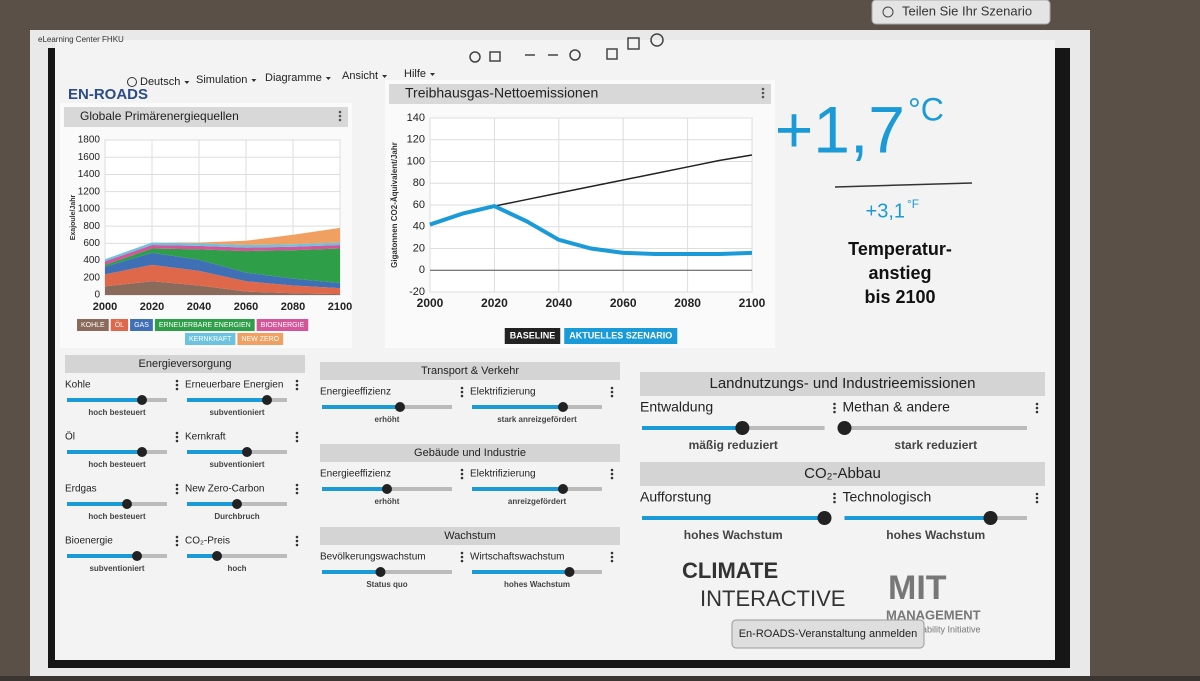 This screenshot has width=1200, height=681. What do you see at coordinates (360, 76) in the screenshot?
I see `menu-item: Ansicht` at bounding box center [360, 76].